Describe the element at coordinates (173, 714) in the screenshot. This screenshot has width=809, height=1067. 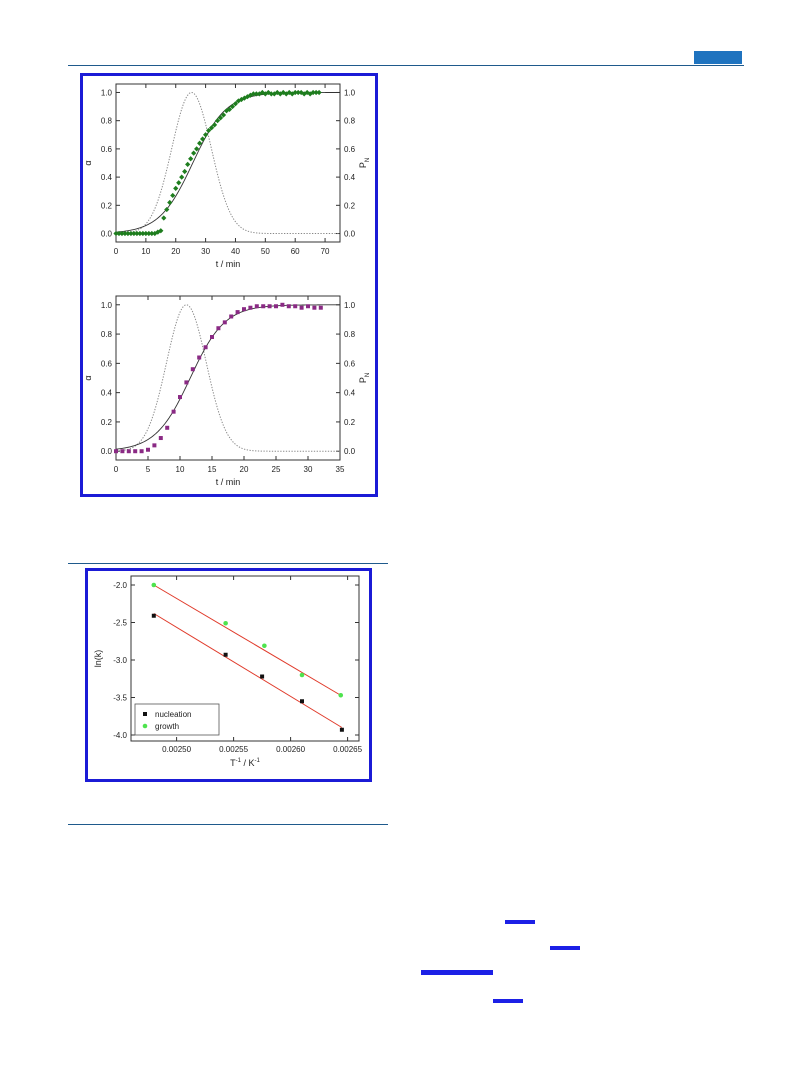
I see `legend-label-nucleation: nucleation` at that location.